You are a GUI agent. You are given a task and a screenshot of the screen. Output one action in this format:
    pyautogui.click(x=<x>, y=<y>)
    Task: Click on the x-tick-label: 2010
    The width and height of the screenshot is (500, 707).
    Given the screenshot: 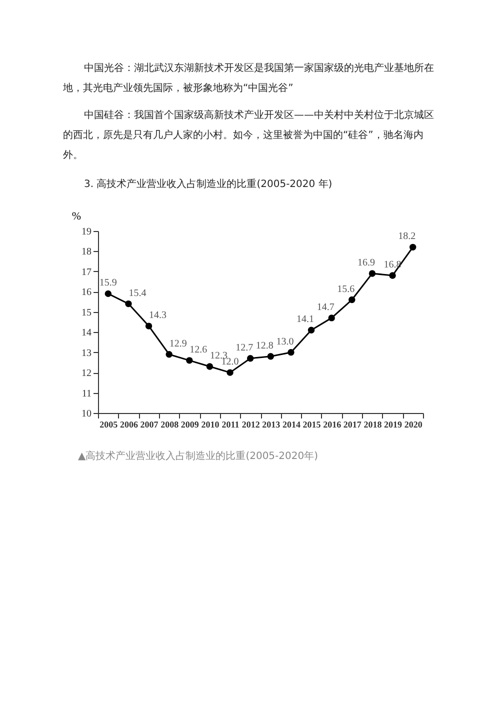 What is the action you would take?
    pyautogui.click(x=210, y=425)
    